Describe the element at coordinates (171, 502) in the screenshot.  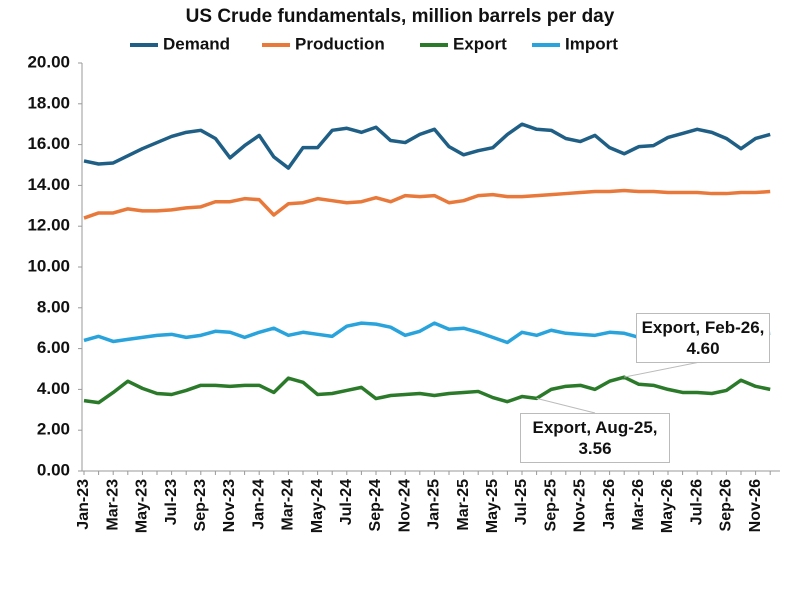
I see `x-tick-label: Jul-23` at that location.